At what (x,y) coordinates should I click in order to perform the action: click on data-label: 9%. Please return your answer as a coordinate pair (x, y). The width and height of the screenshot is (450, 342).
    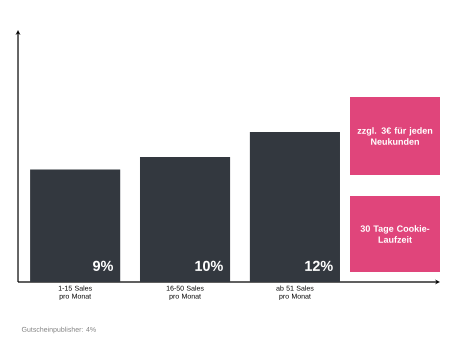
    Looking at the image, I should click on (103, 265).